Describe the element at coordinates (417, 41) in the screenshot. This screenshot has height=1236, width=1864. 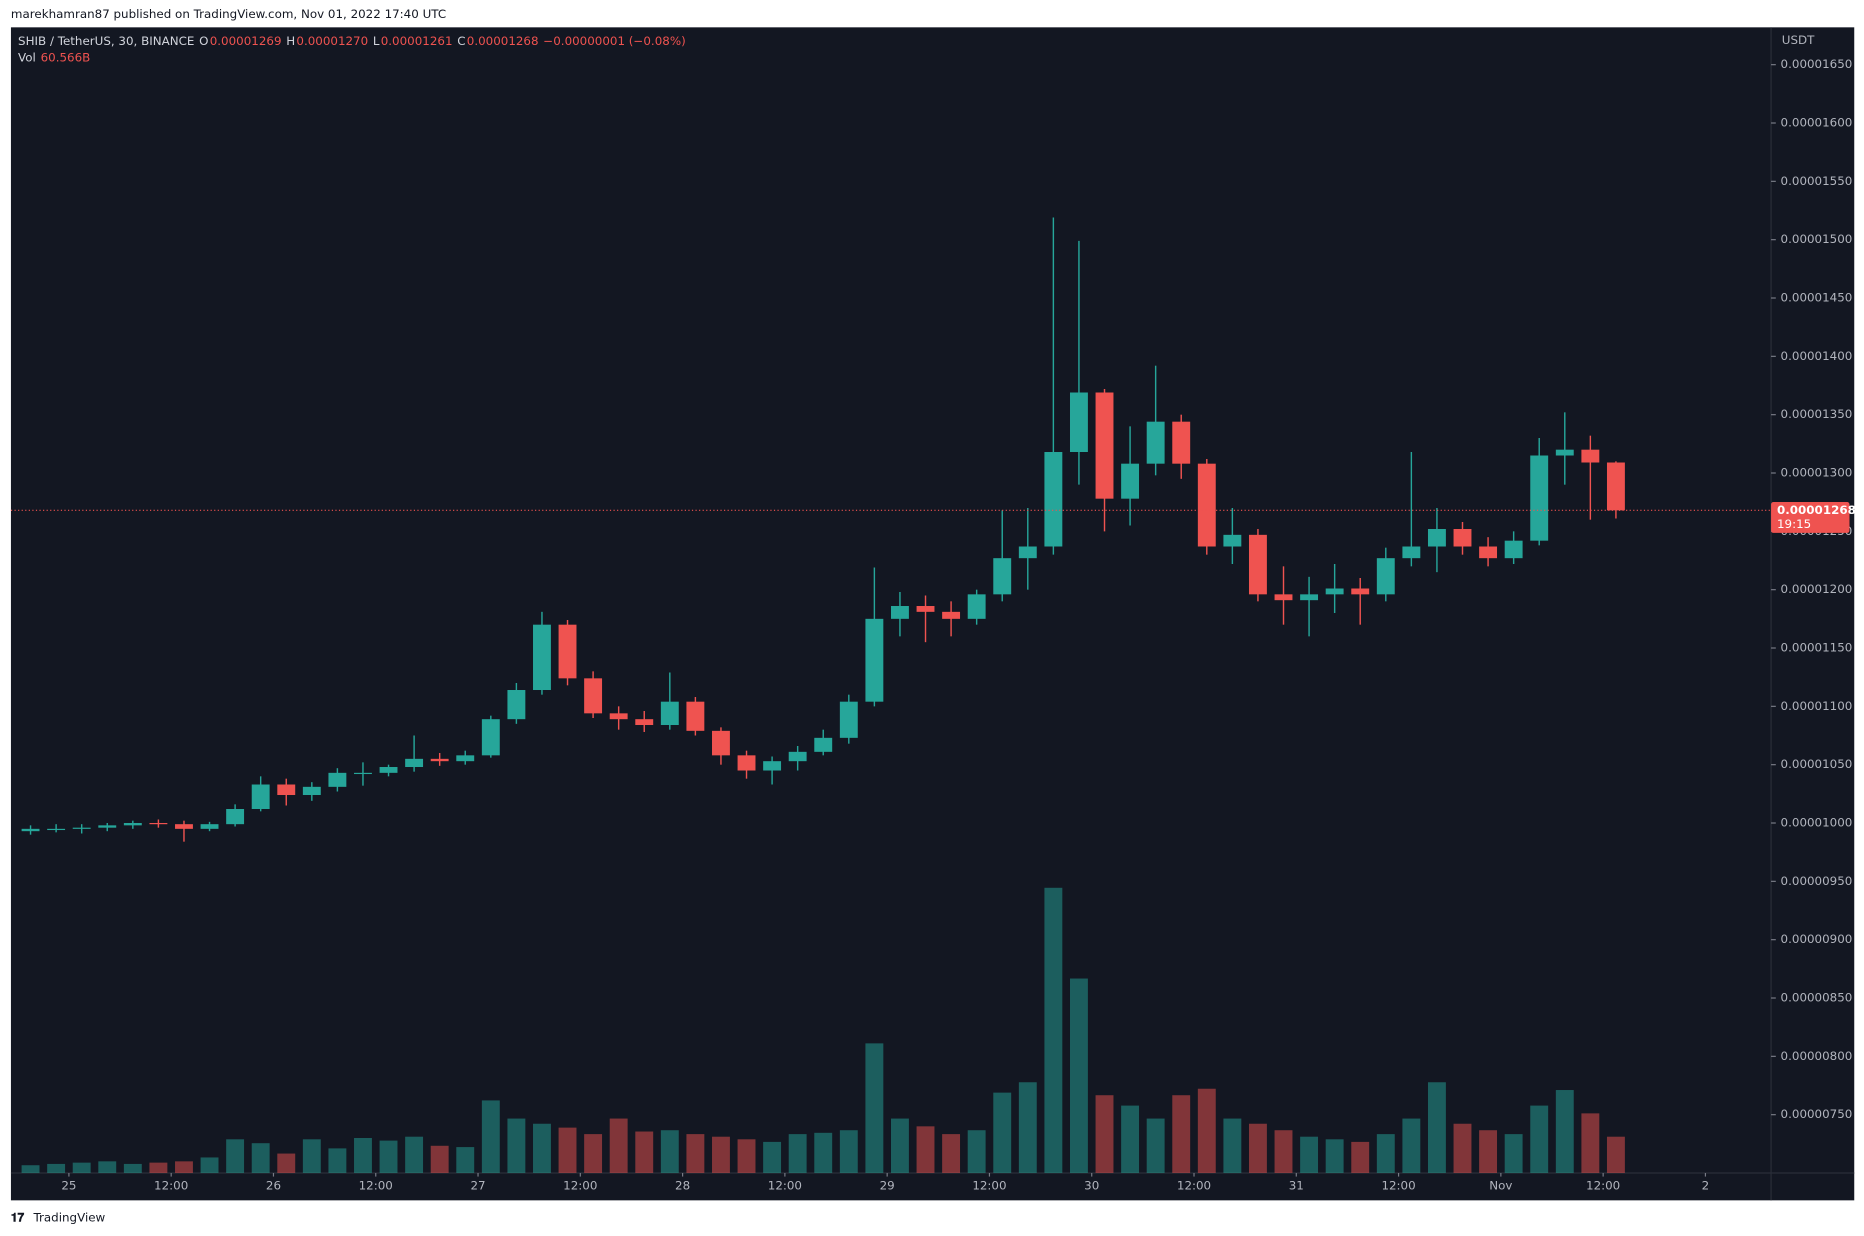
I see `legend-value: 0.00001261` at that location.